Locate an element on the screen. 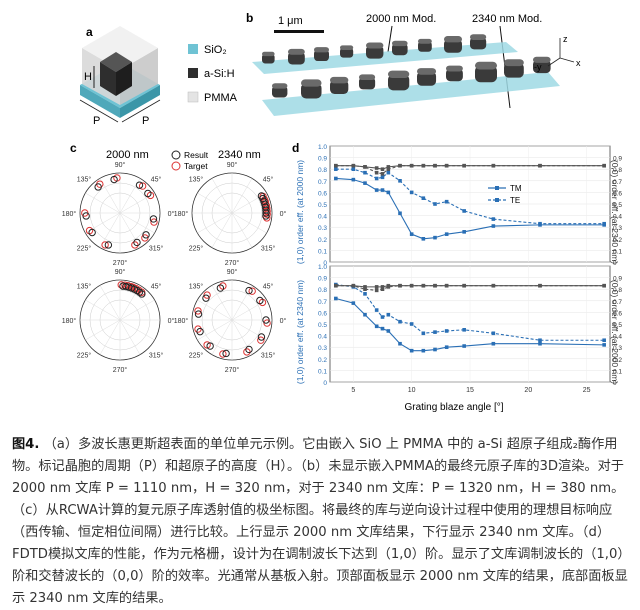  y-tick-right: 0.1 is located at coordinates (617, 251).